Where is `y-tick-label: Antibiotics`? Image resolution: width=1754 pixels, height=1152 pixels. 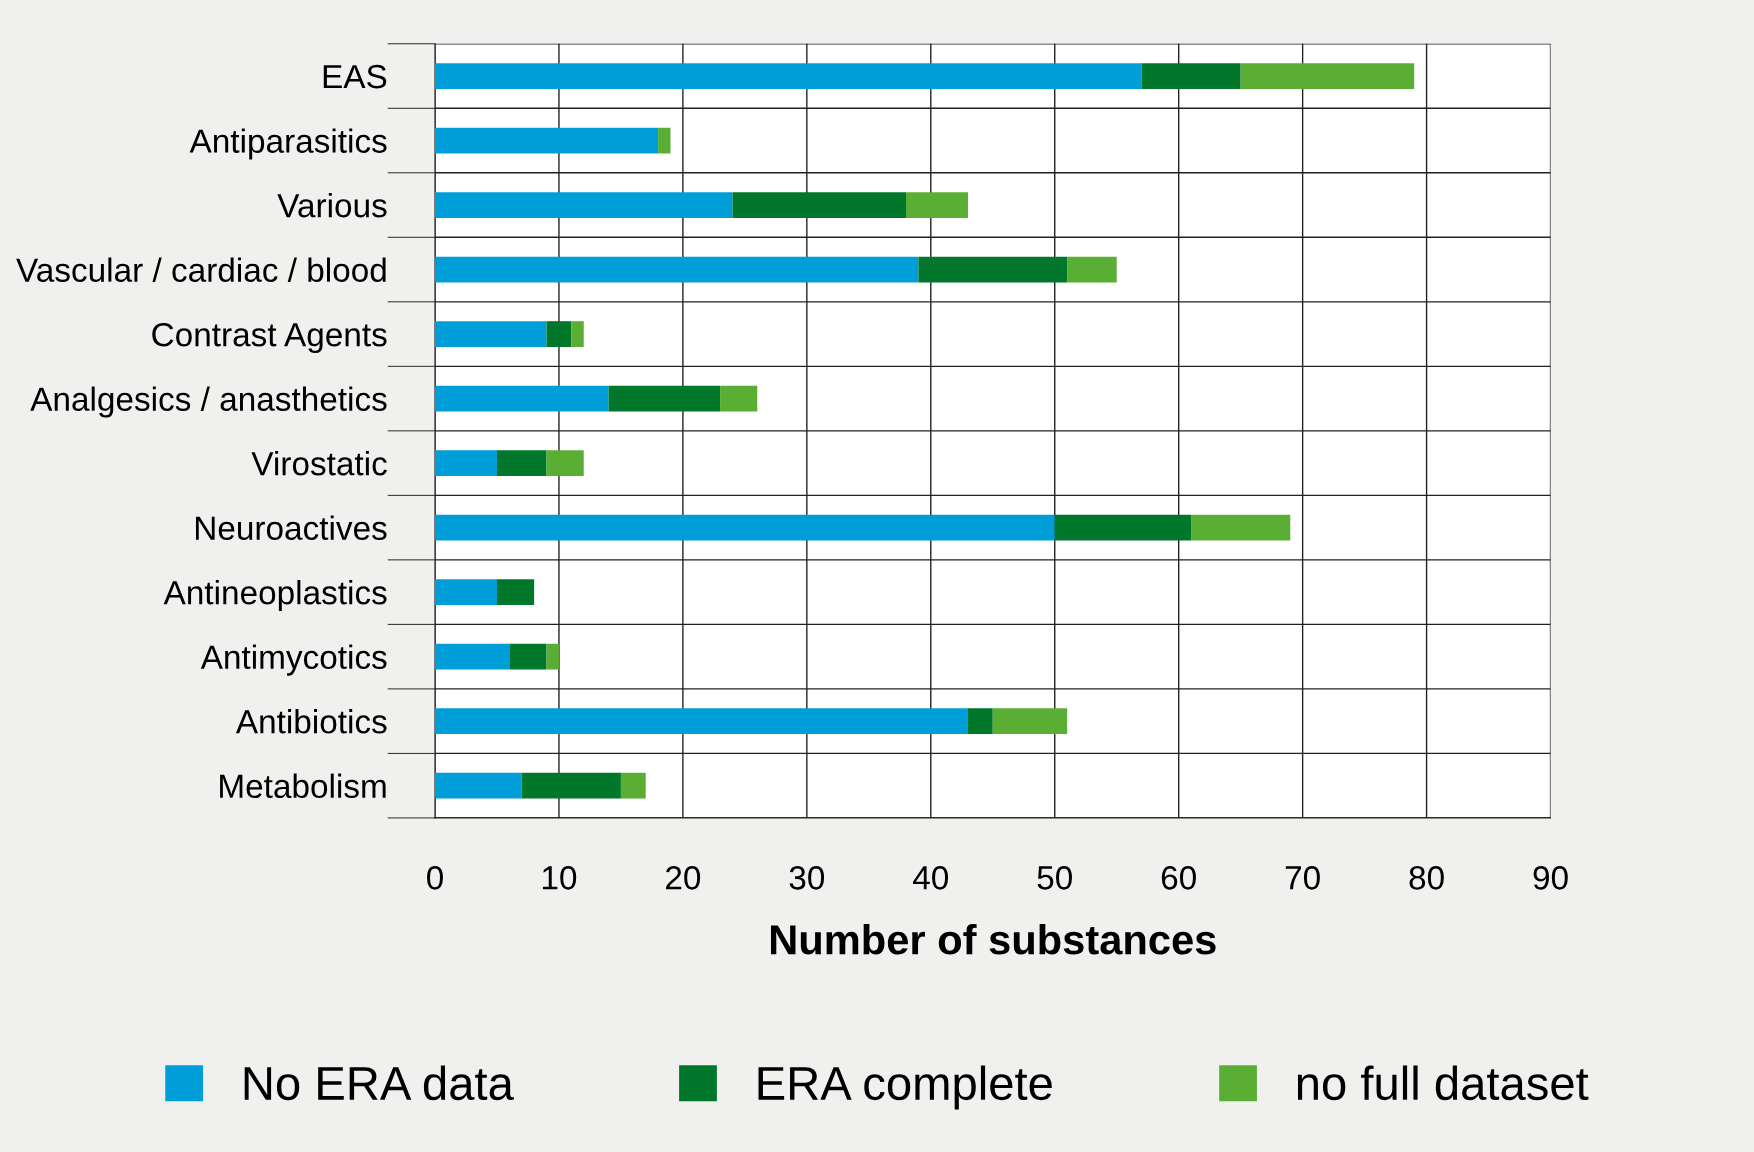 y-tick-label: Antibiotics is located at coordinates (311, 721).